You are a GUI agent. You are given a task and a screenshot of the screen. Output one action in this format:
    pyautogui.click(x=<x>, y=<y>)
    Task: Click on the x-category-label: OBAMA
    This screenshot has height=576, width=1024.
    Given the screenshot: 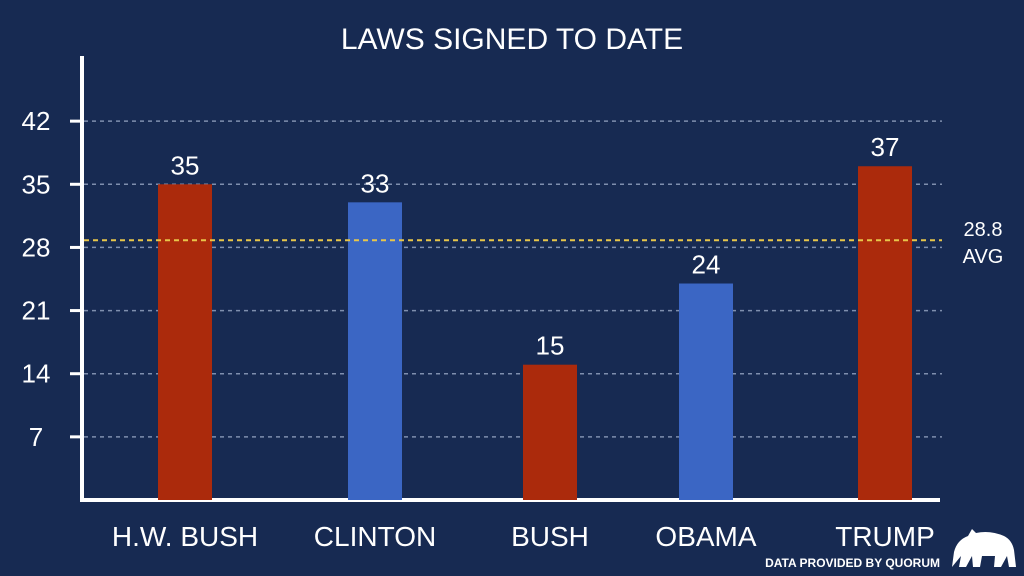 What is the action you would take?
    pyautogui.click(x=705, y=536)
    